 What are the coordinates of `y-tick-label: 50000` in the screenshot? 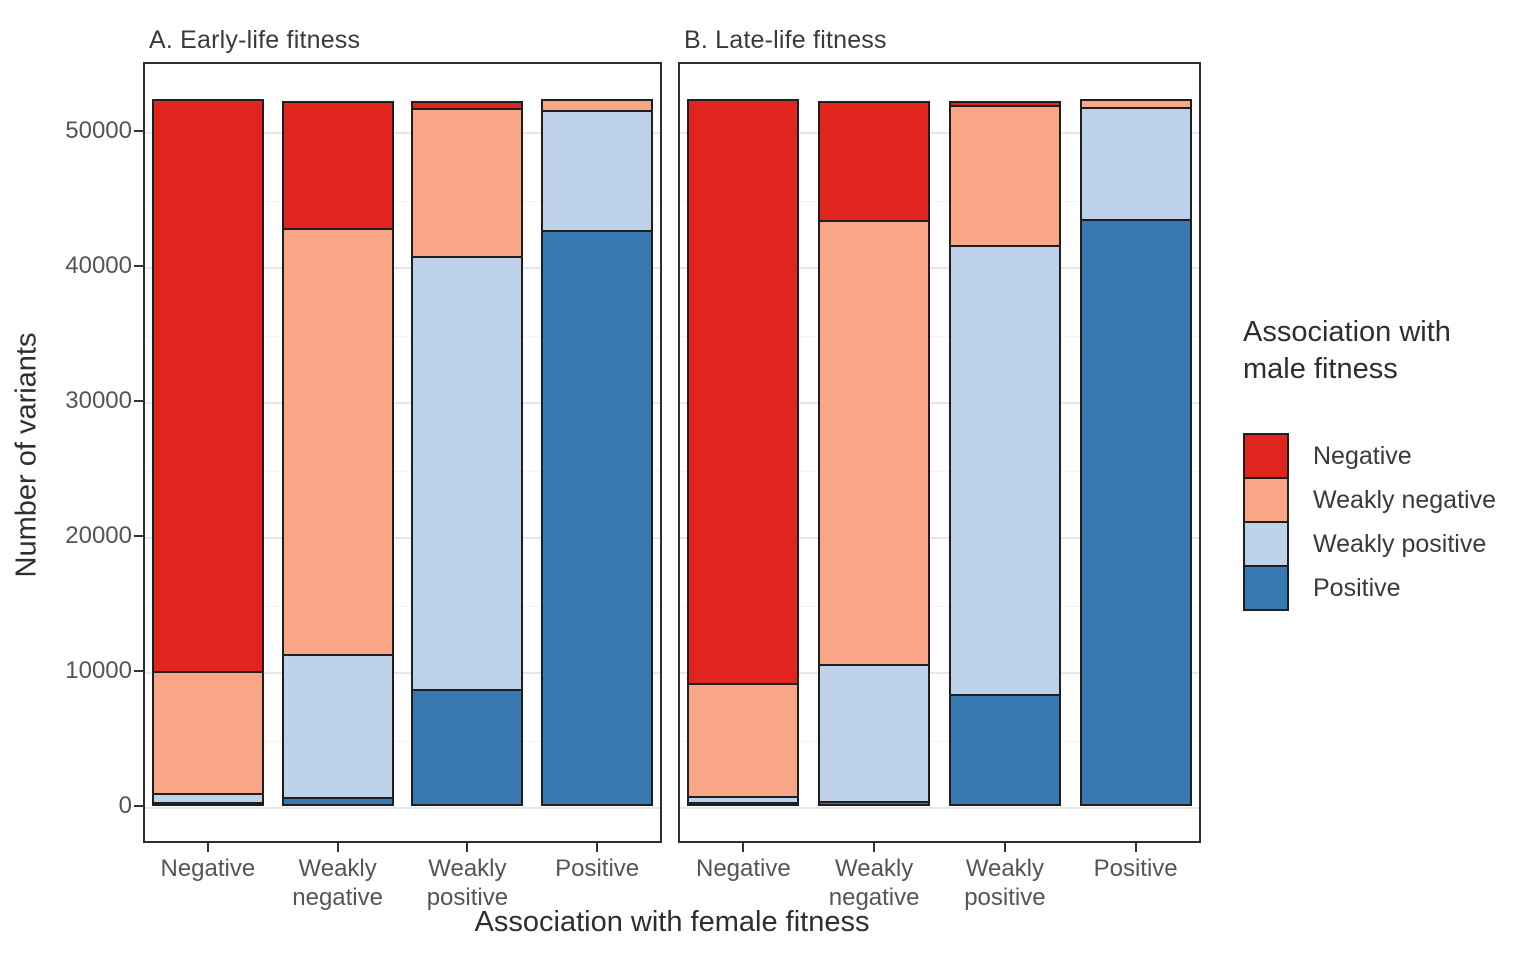 It's located at (98, 130).